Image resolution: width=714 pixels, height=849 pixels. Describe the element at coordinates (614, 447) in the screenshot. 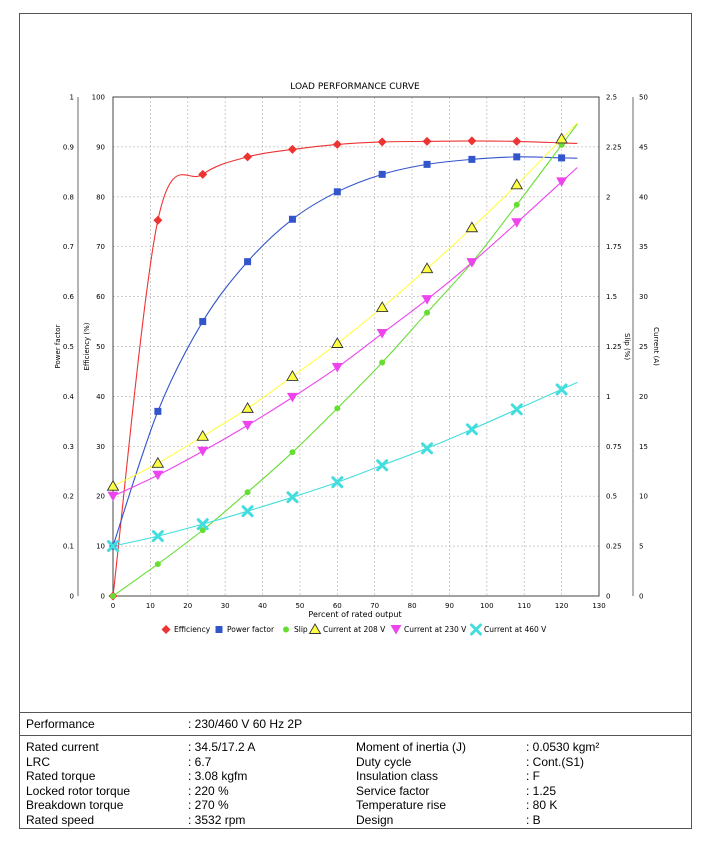

I see `slip-tick-label: 0.75` at that location.